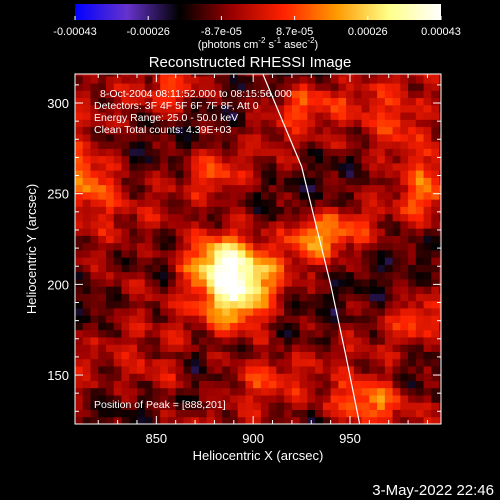 The image size is (500, 500). Describe the element at coordinates (433, 490) in the screenshot. I see `footer-timestamp: 3-May-2022 22:46` at that location.